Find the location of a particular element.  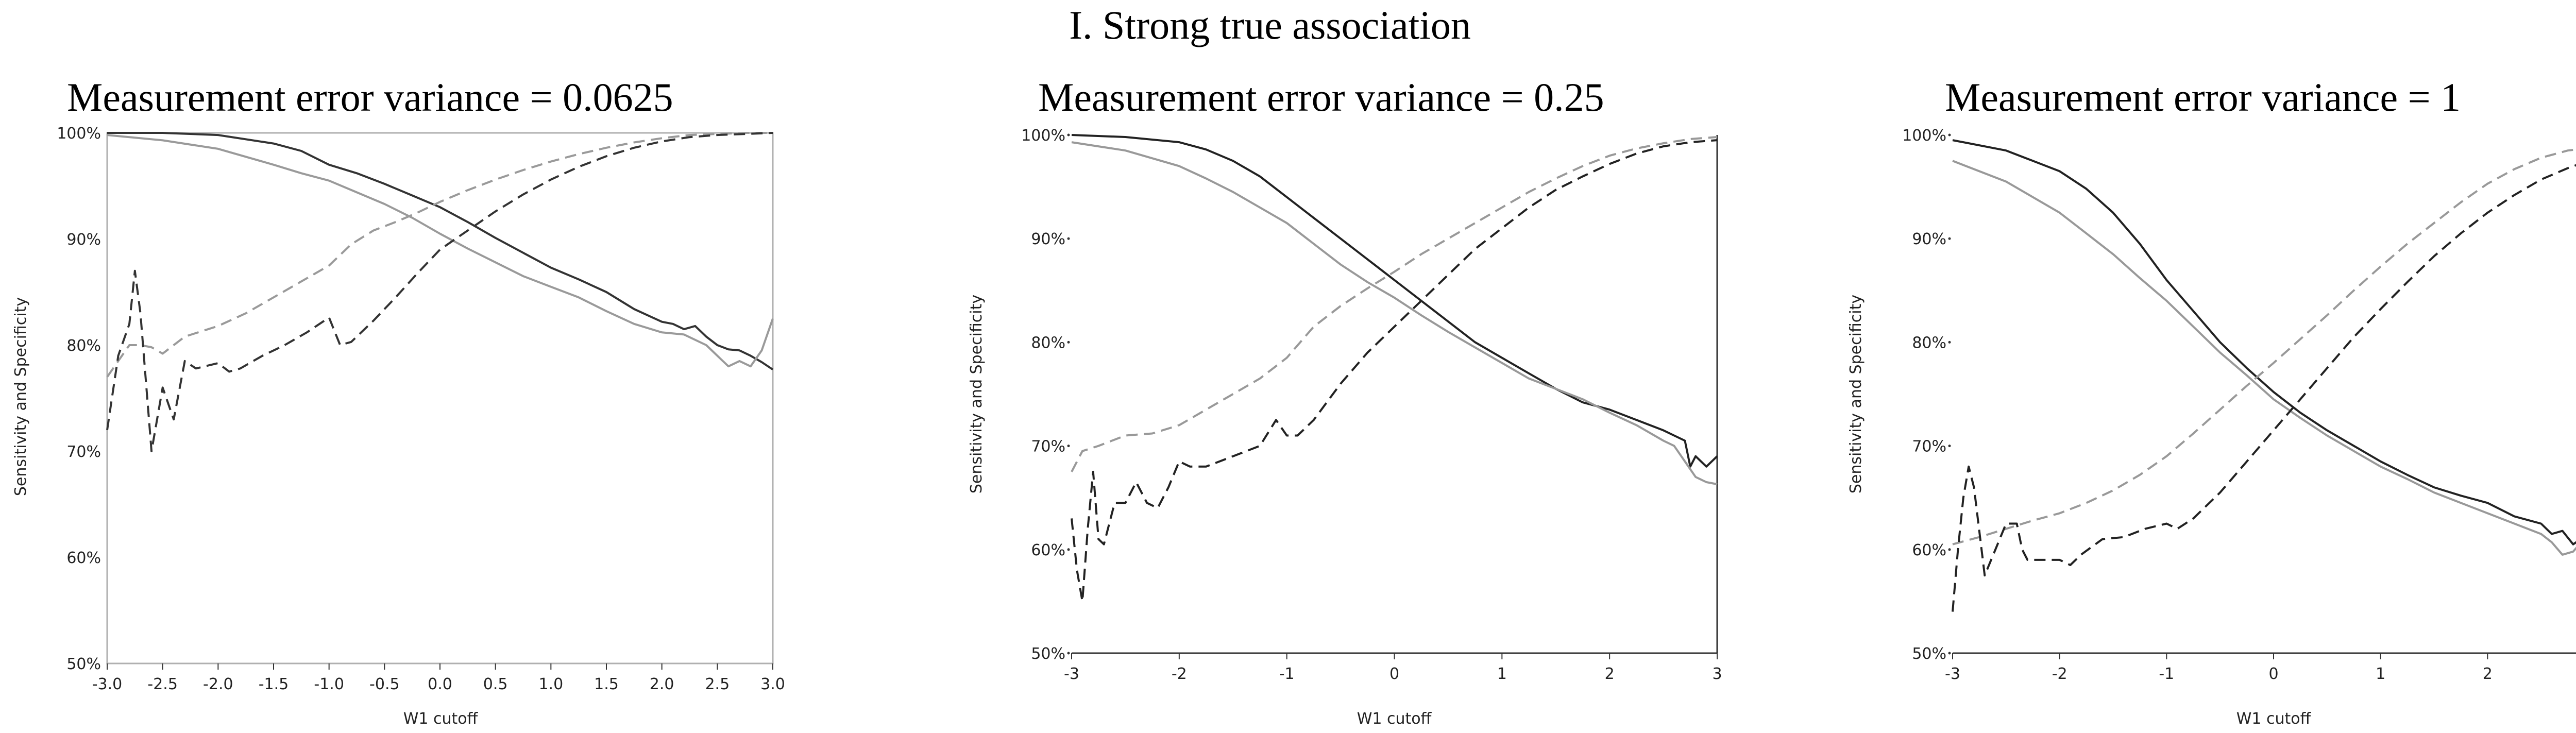

panel-2-title: Measurement error variance = 0.25 is located at coordinates (1321, 97).